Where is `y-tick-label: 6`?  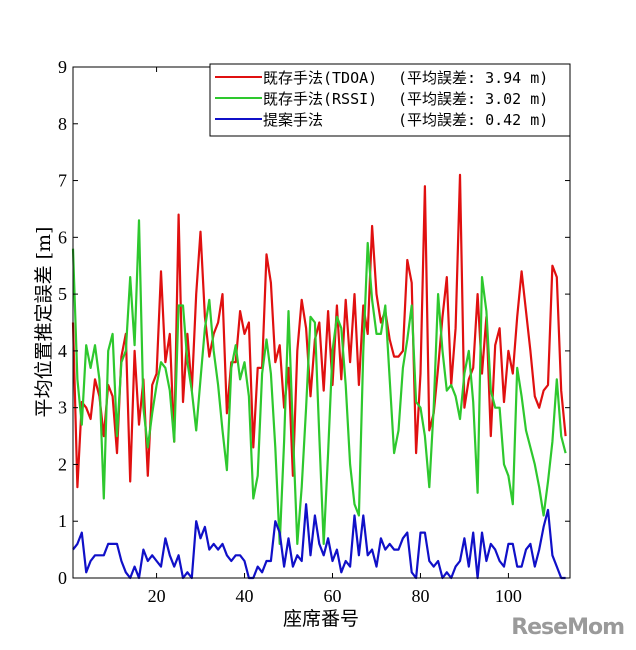 y-tick-label: 6 is located at coordinates (62, 237).